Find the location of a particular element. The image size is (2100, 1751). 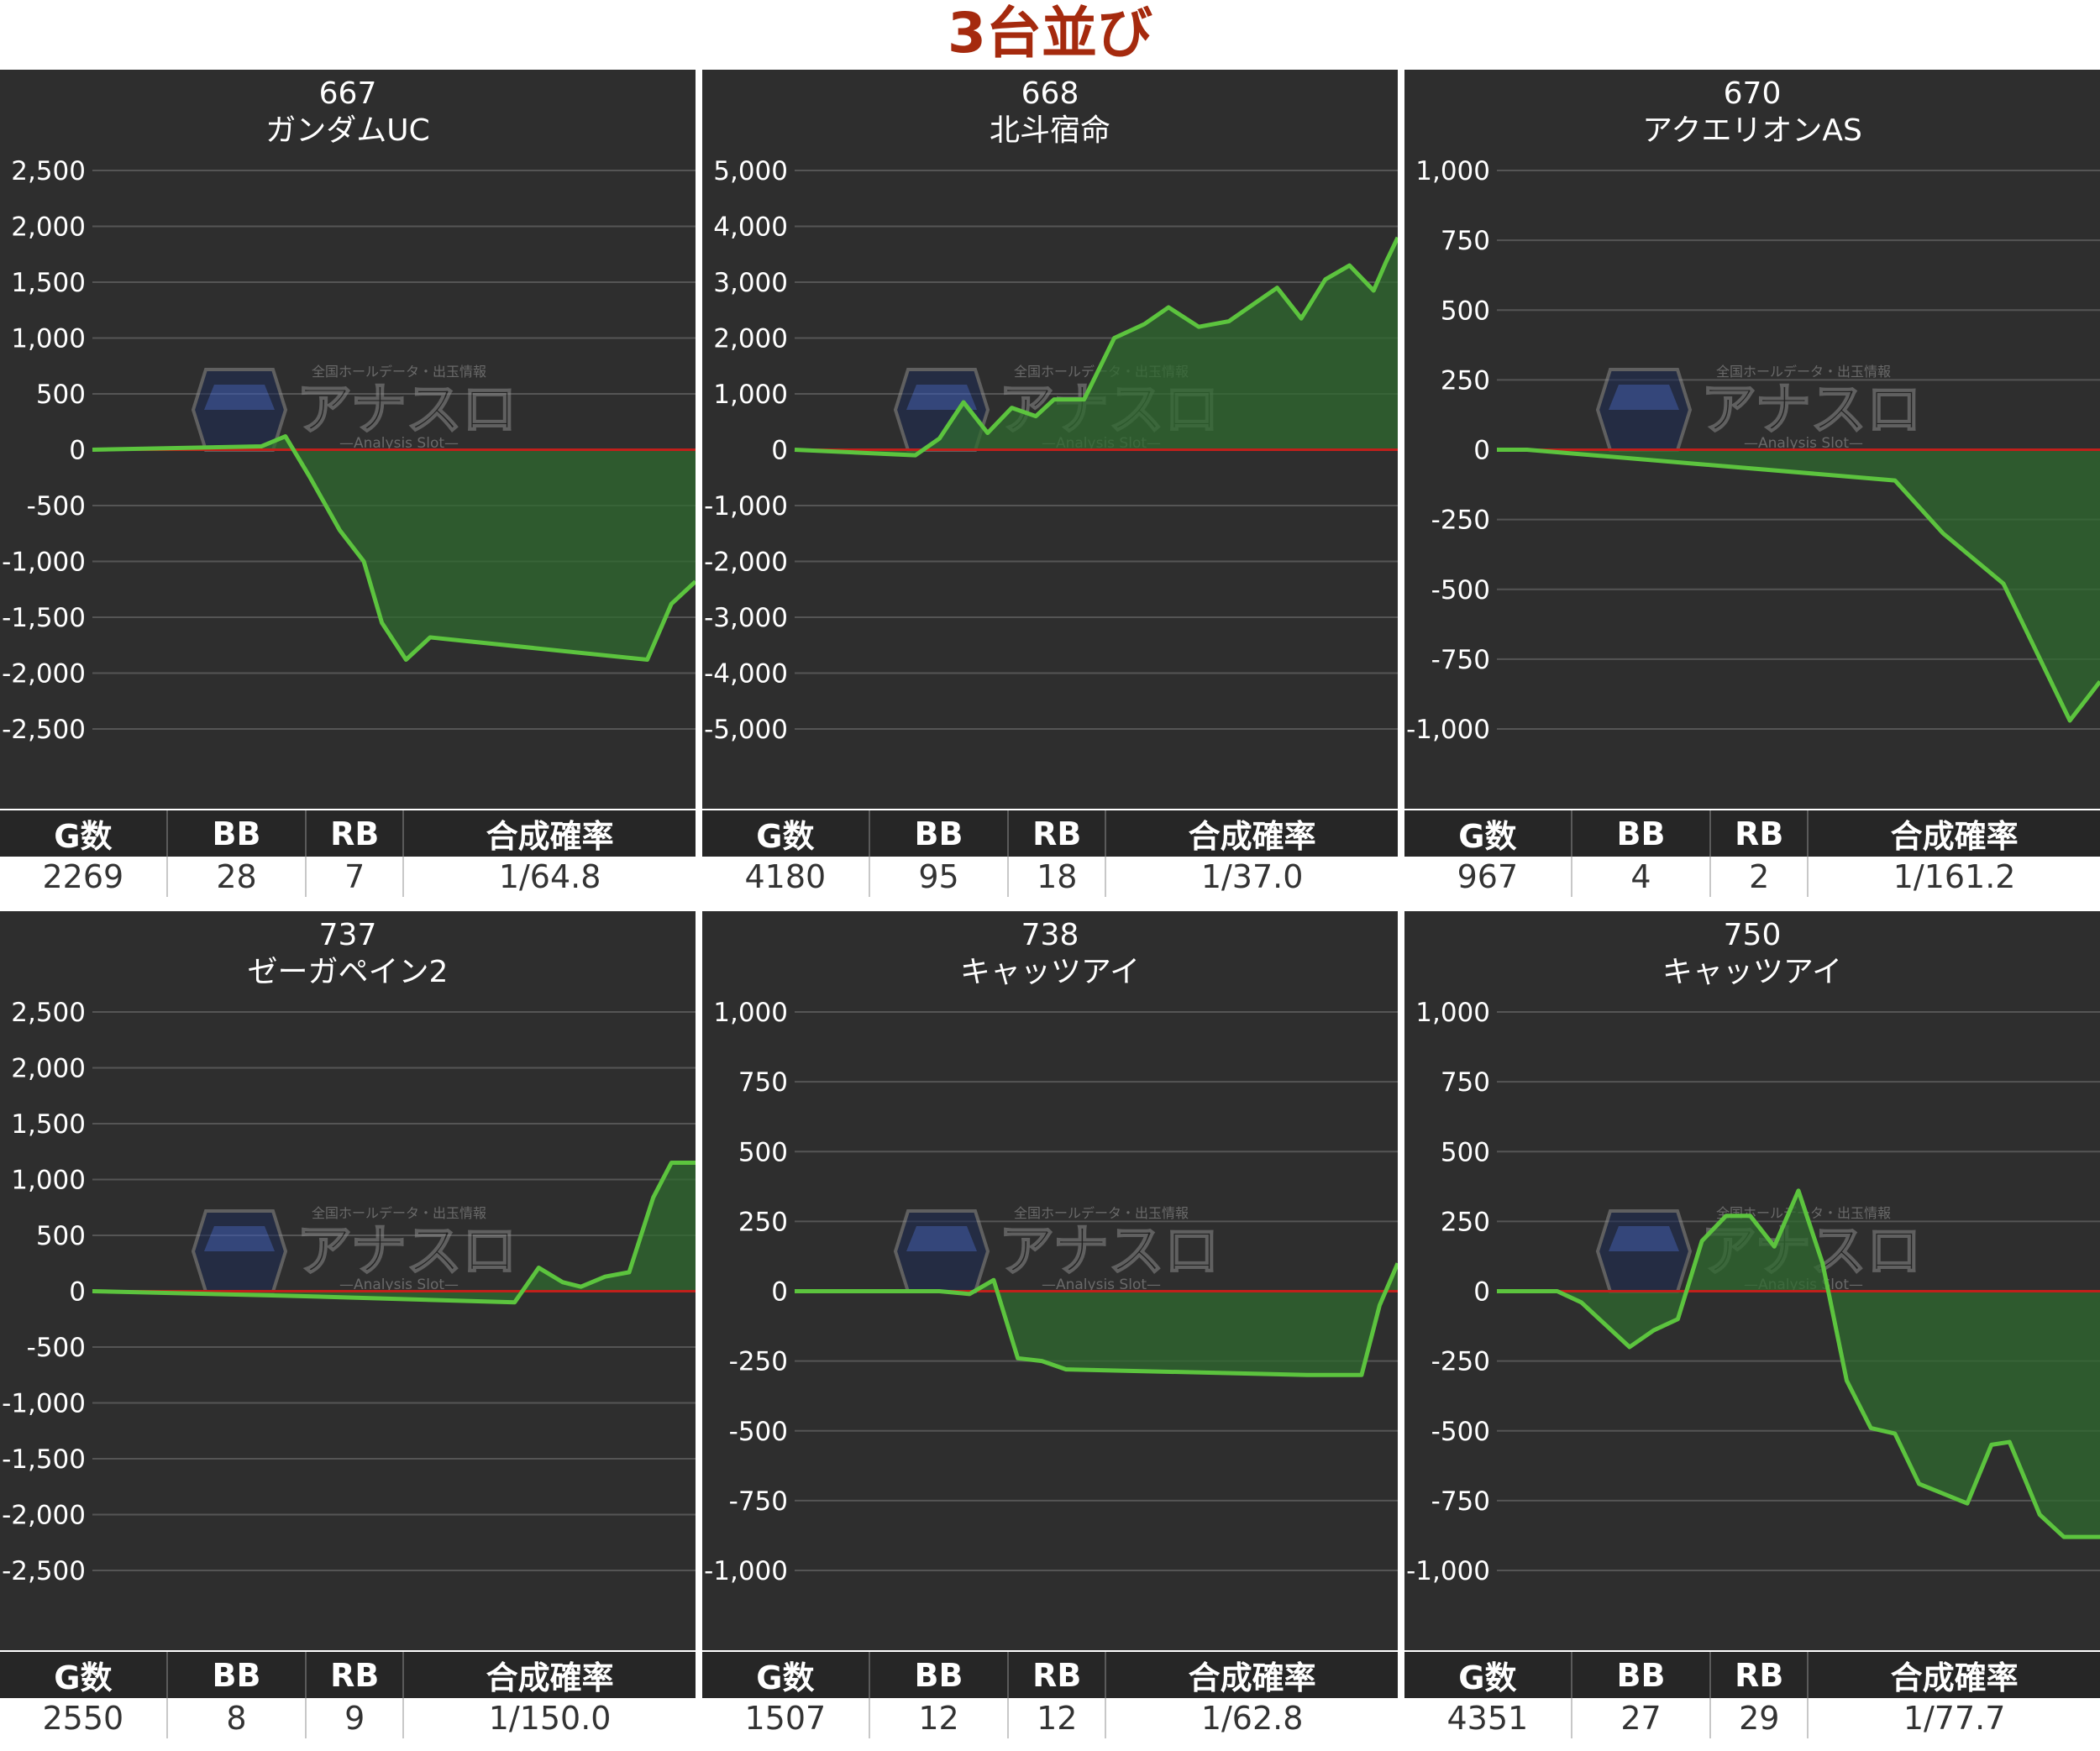

y-tick-label: 2,500 is located at coordinates (48, 171).